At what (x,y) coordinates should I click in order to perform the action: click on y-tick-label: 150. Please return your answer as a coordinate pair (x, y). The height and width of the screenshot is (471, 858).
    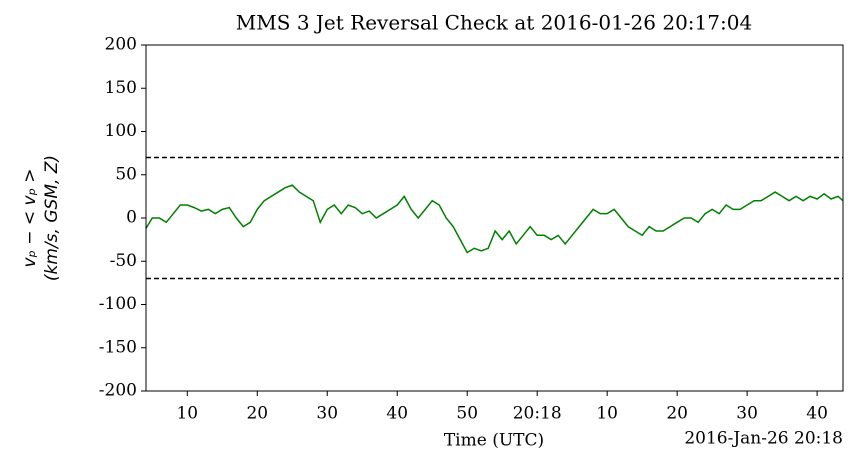
    Looking at the image, I should click on (121, 88).